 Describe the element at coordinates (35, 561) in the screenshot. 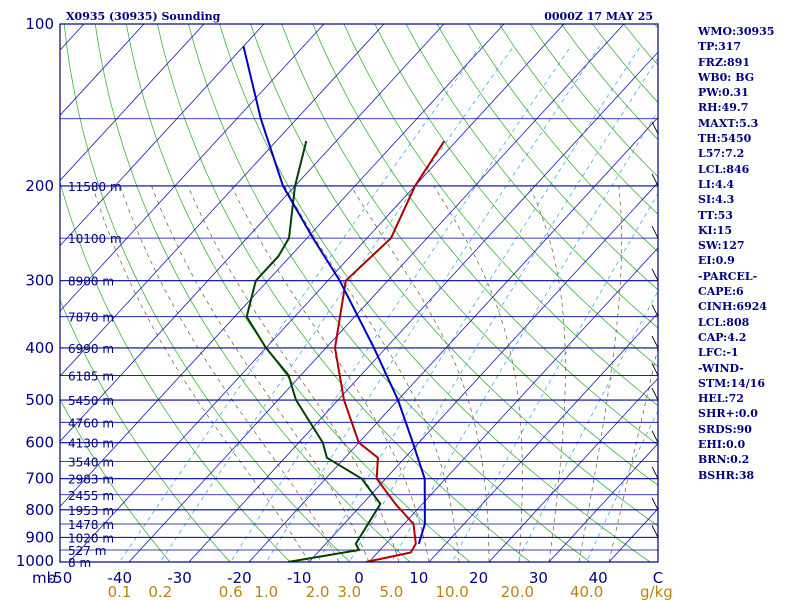

I see `pressure-tick-label: 1000` at that location.